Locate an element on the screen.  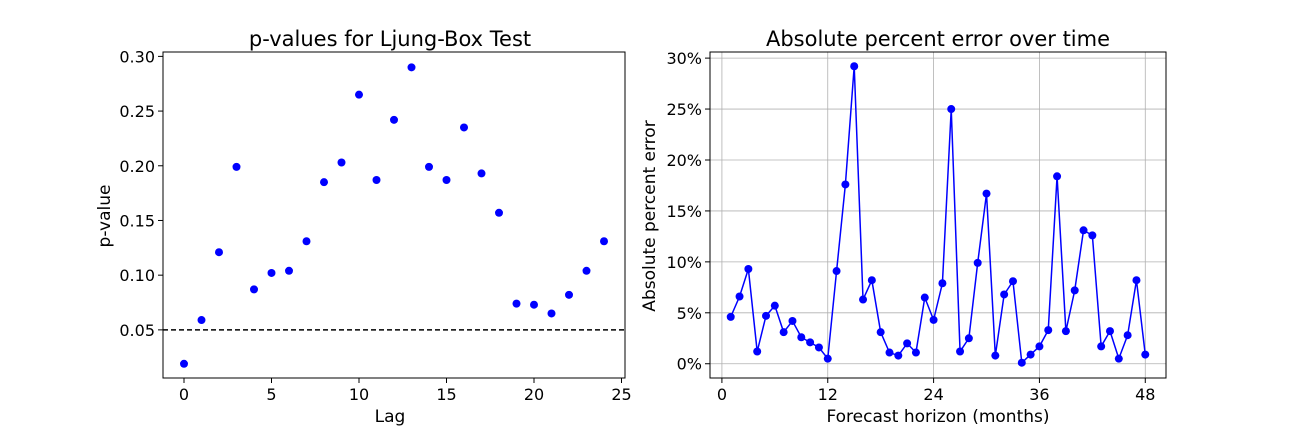
pvalue-x-axis-label: Lag is located at coordinates (390, 417).